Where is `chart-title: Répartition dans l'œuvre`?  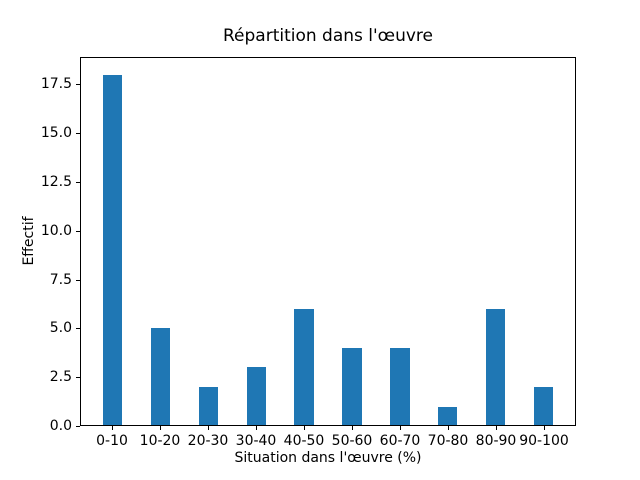 chart-title: Répartition dans l'œuvre is located at coordinates (327, 36).